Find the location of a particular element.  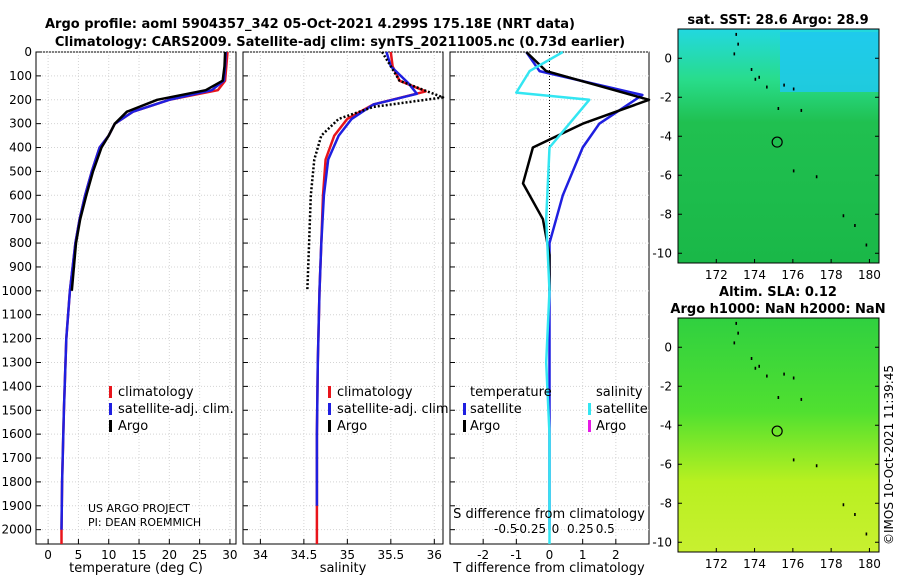

y-tick-label: 1300 is located at coordinates (16, 362).